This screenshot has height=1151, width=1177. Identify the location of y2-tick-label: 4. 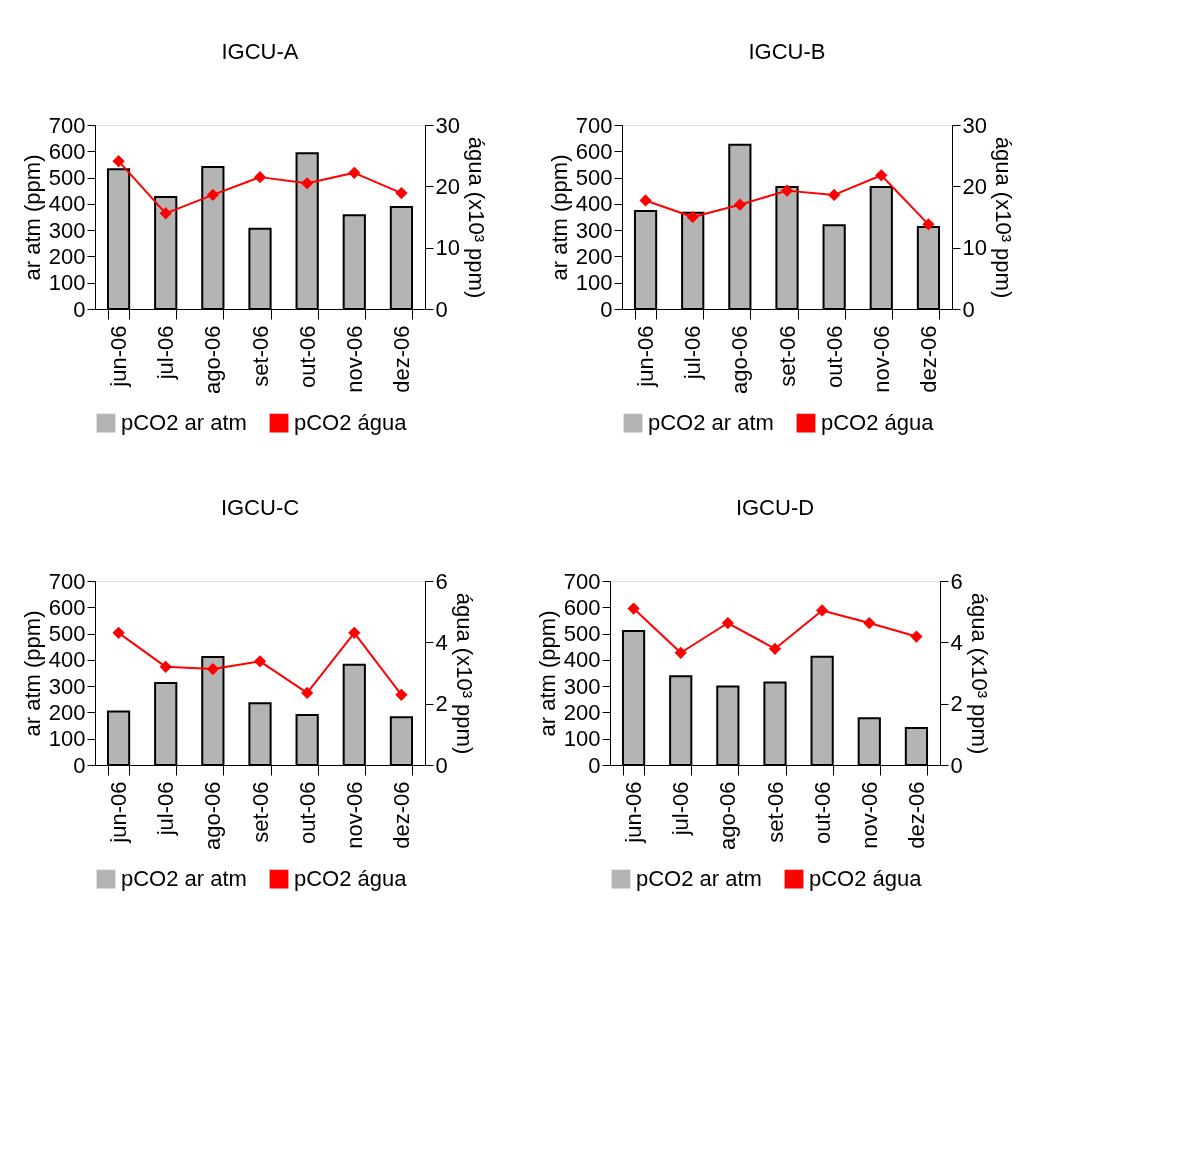
(956, 642).